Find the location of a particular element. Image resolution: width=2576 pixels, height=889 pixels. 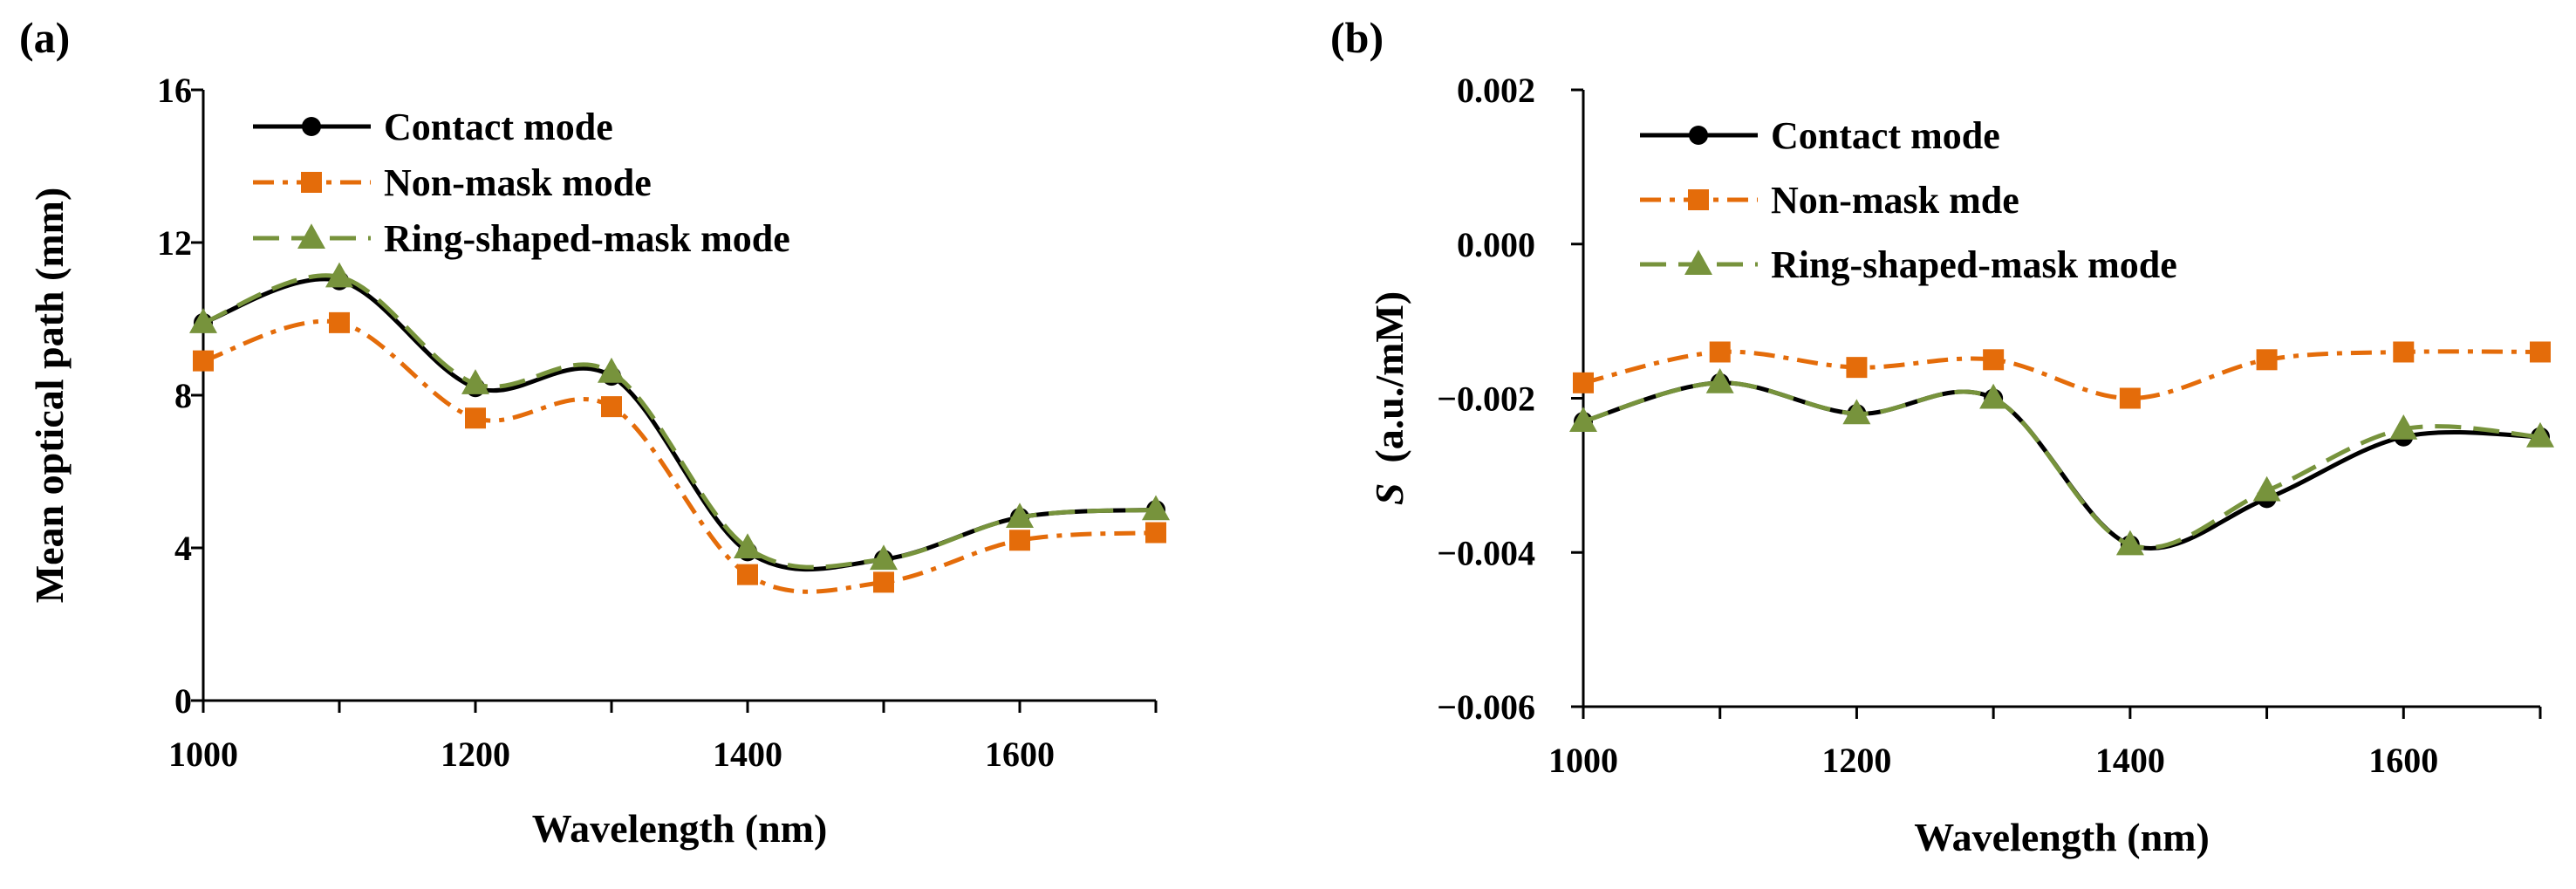

series-non-mask-mde is located at coordinates (2062, 375).